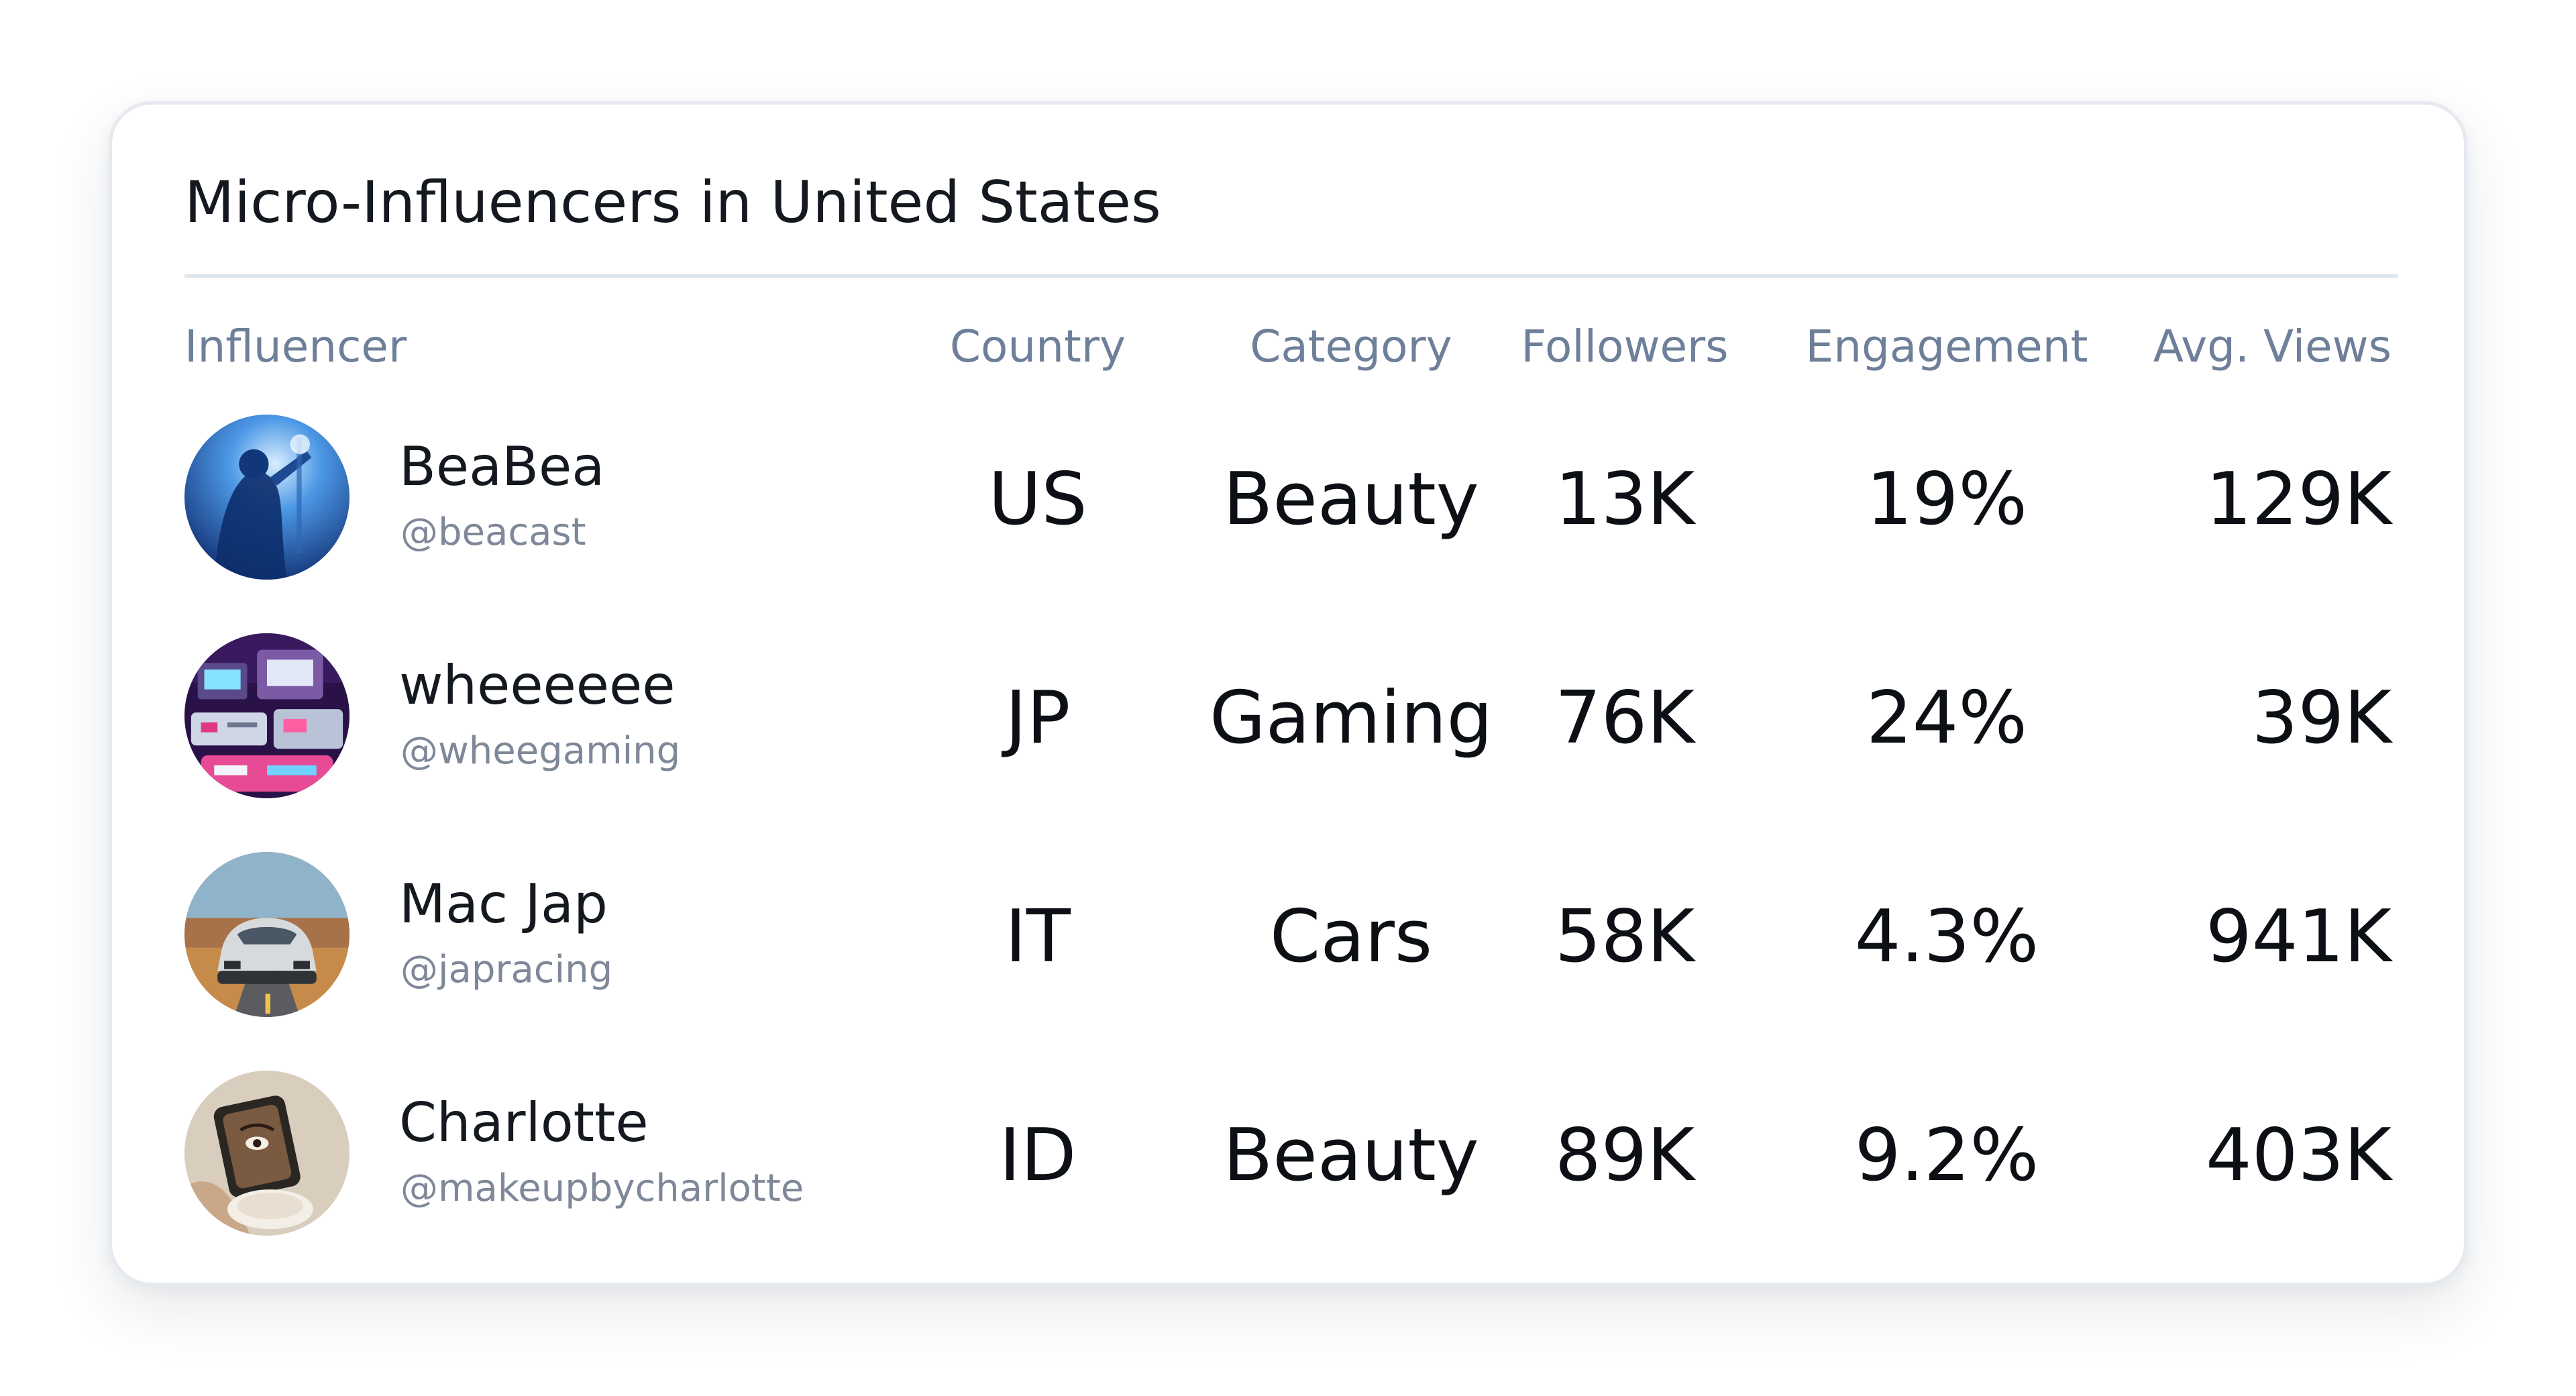  I want to click on country-cell: US, so click(1037, 499).